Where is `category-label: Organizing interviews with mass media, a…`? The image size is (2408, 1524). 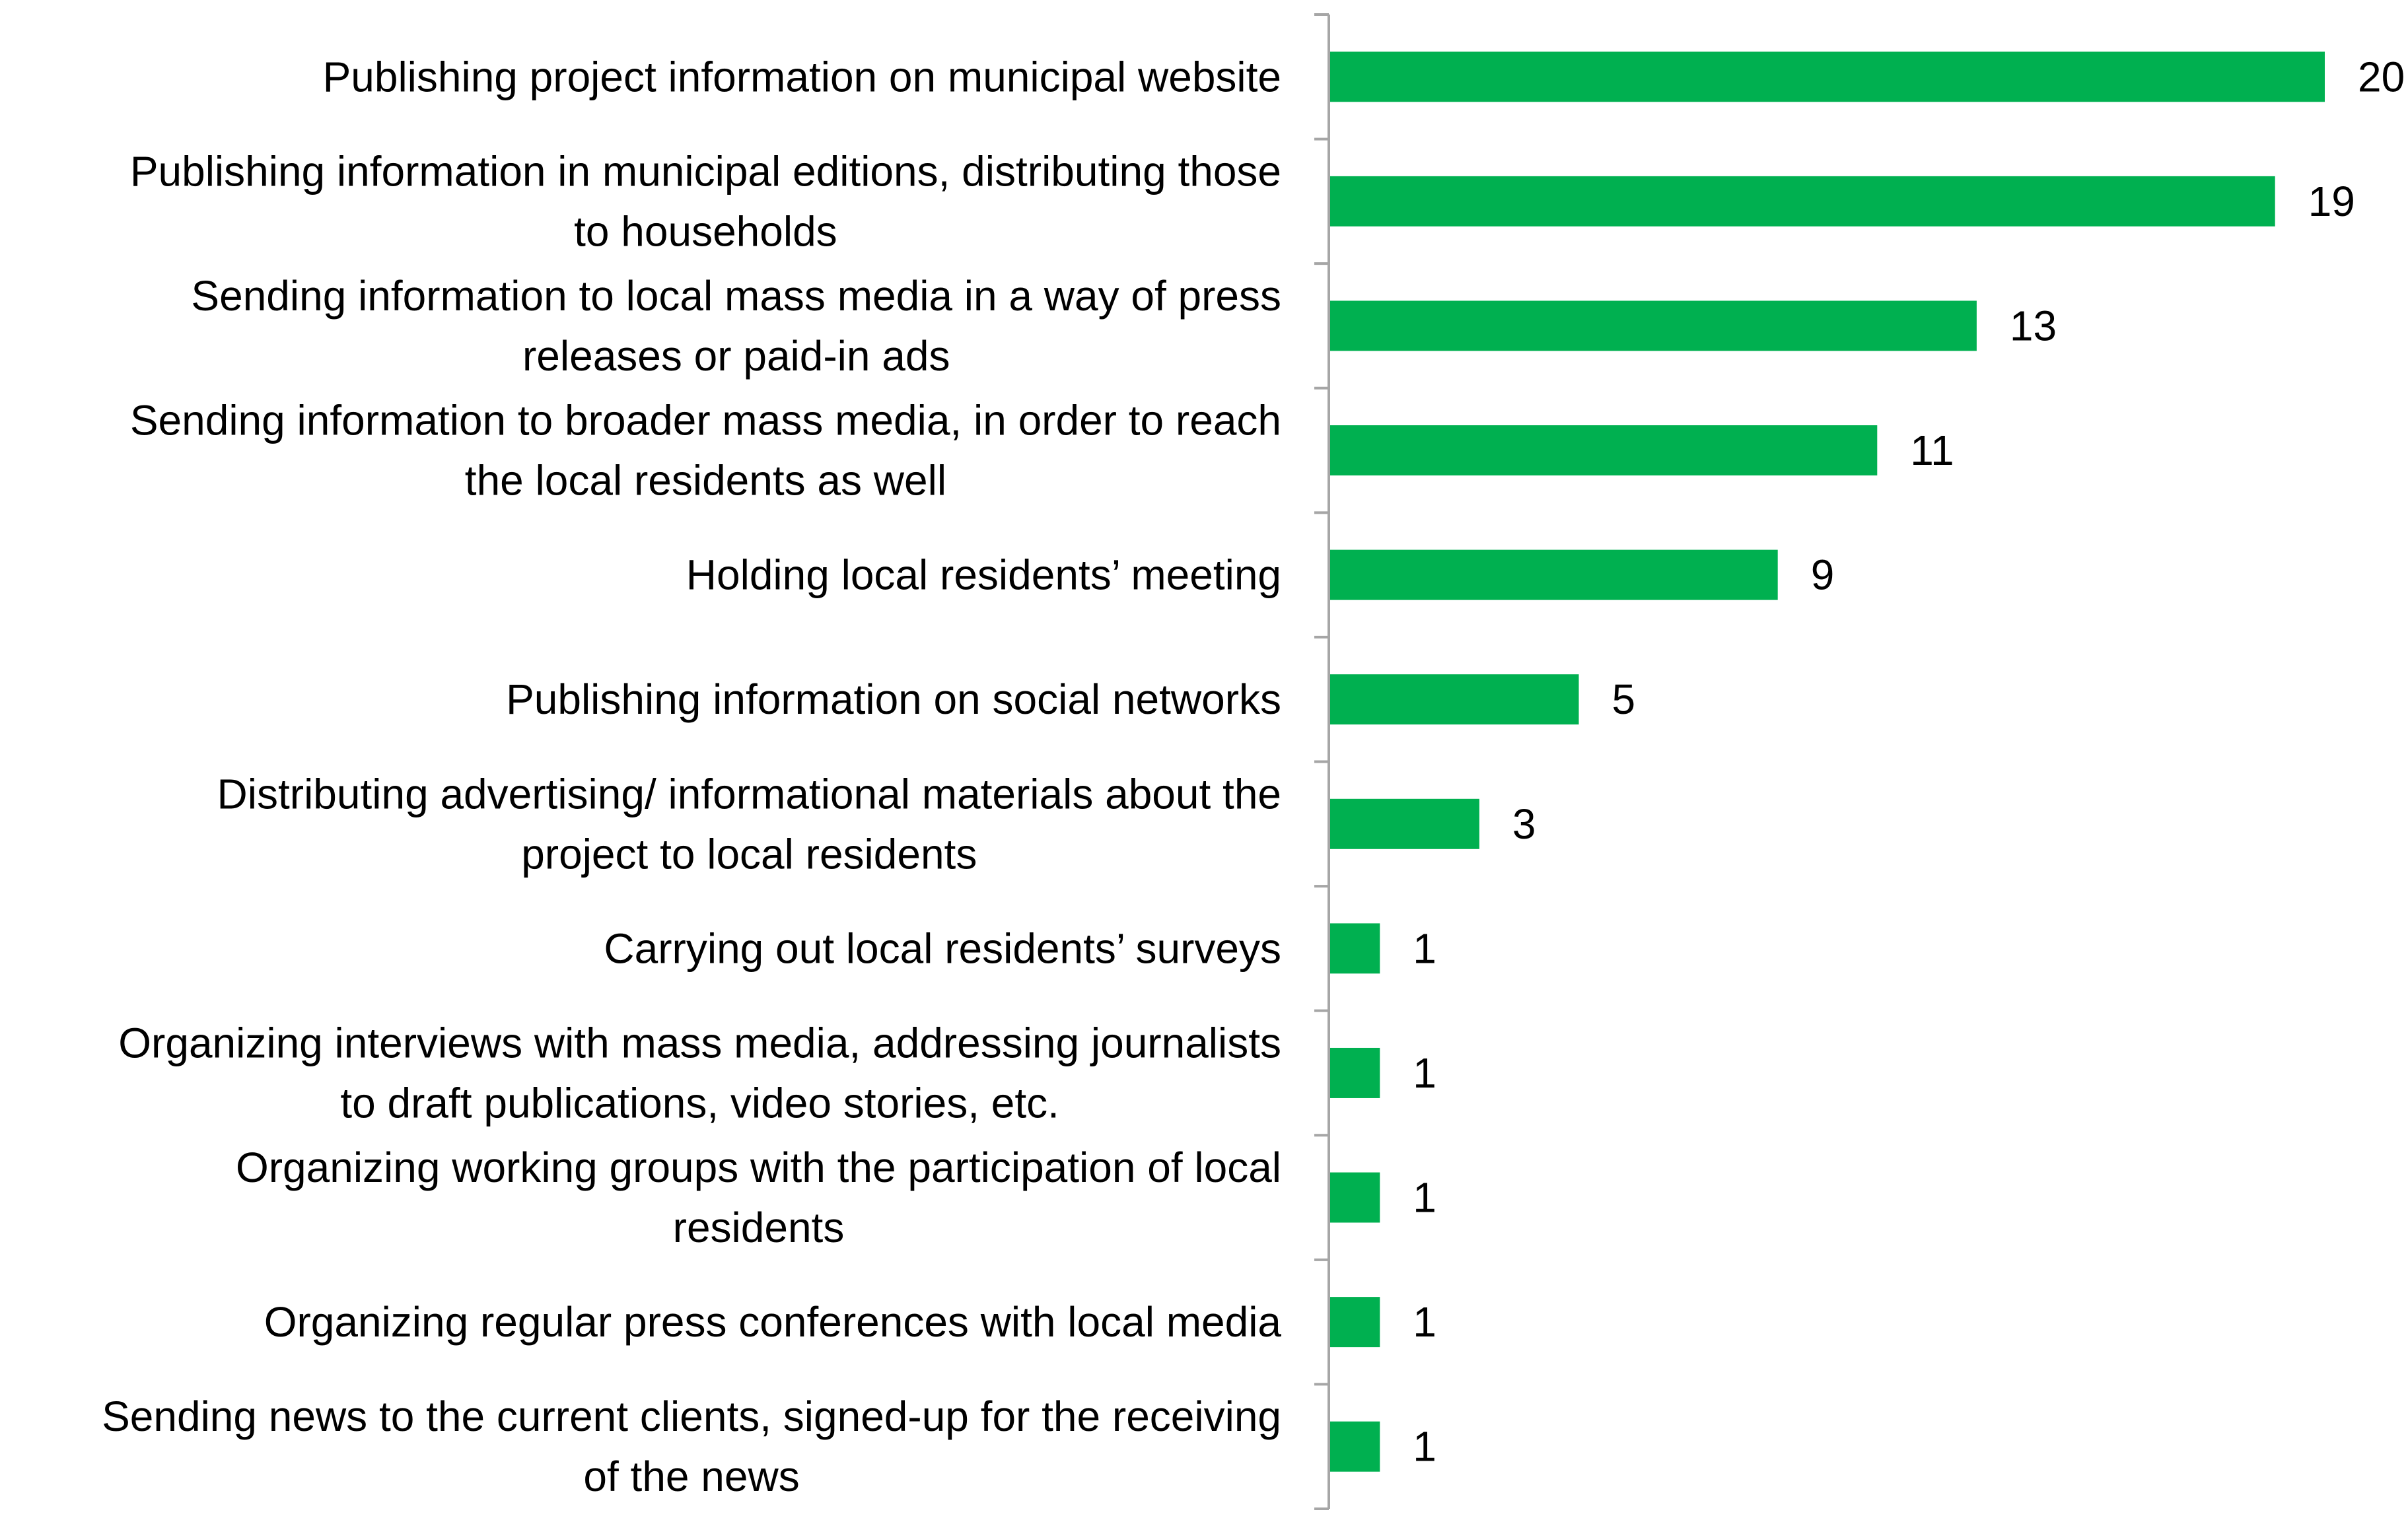 category-label: Organizing interviews with mass media, a… is located at coordinates (699, 1072).